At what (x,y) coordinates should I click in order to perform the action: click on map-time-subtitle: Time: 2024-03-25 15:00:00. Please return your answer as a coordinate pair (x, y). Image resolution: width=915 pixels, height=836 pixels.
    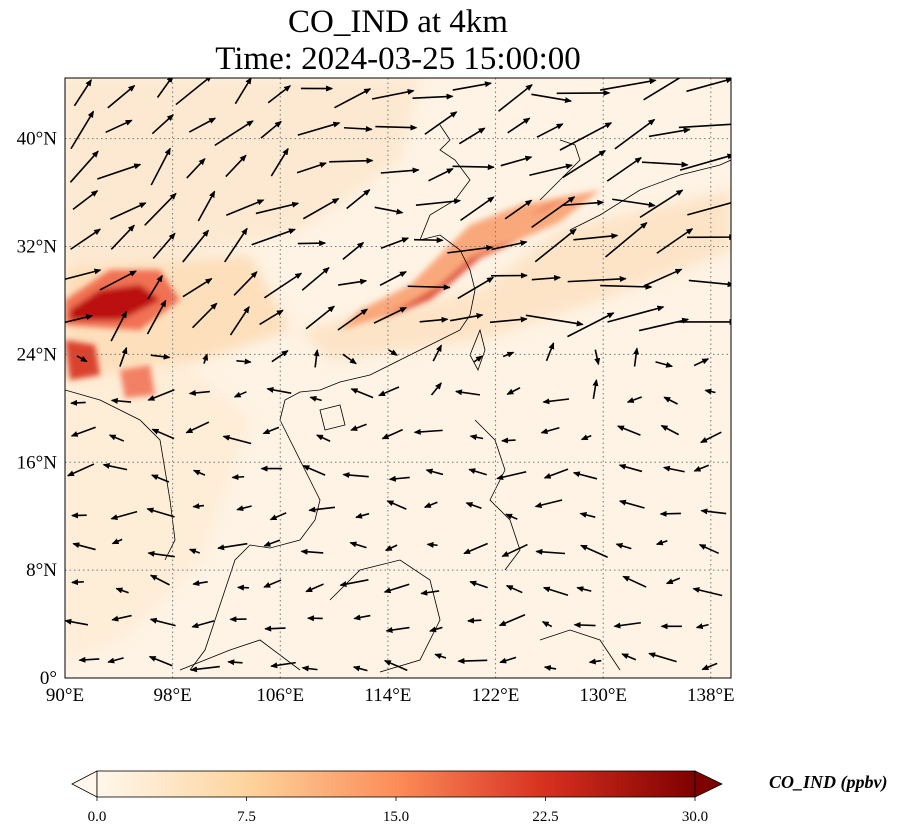
    Looking at the image, I should click on (398, 59).